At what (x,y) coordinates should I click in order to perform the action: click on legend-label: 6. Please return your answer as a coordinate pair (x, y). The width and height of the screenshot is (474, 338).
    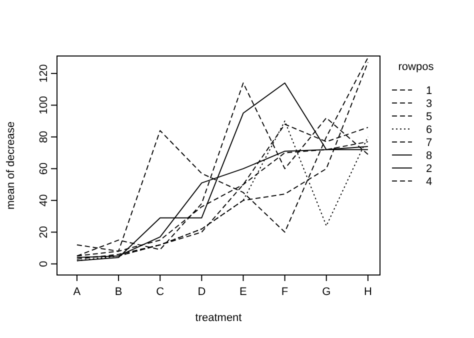
    Looking at the image, I should click on (429, 130).